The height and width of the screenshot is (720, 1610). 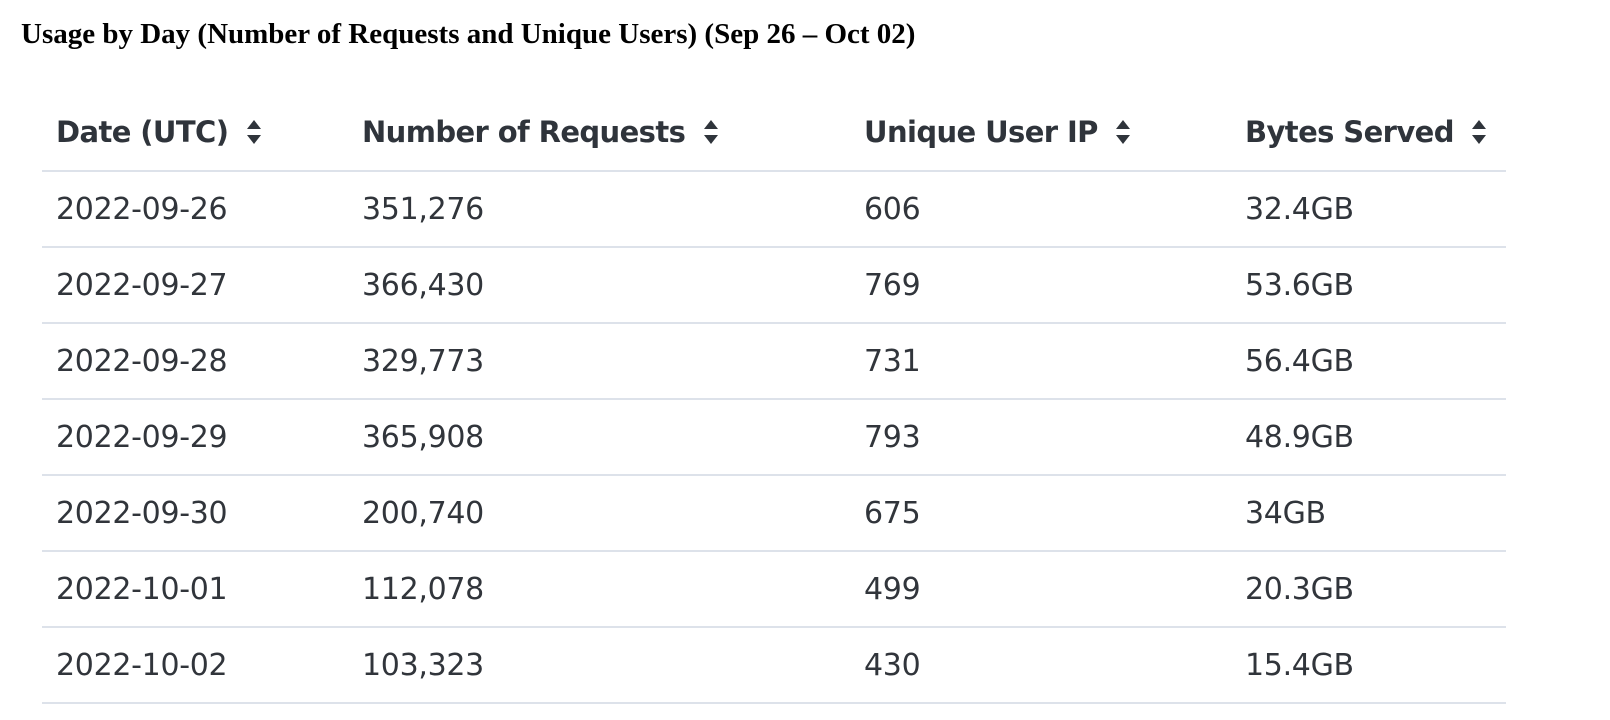 I want to click on cell-unique-user-ip: 675, so click(x=1040, y=513).